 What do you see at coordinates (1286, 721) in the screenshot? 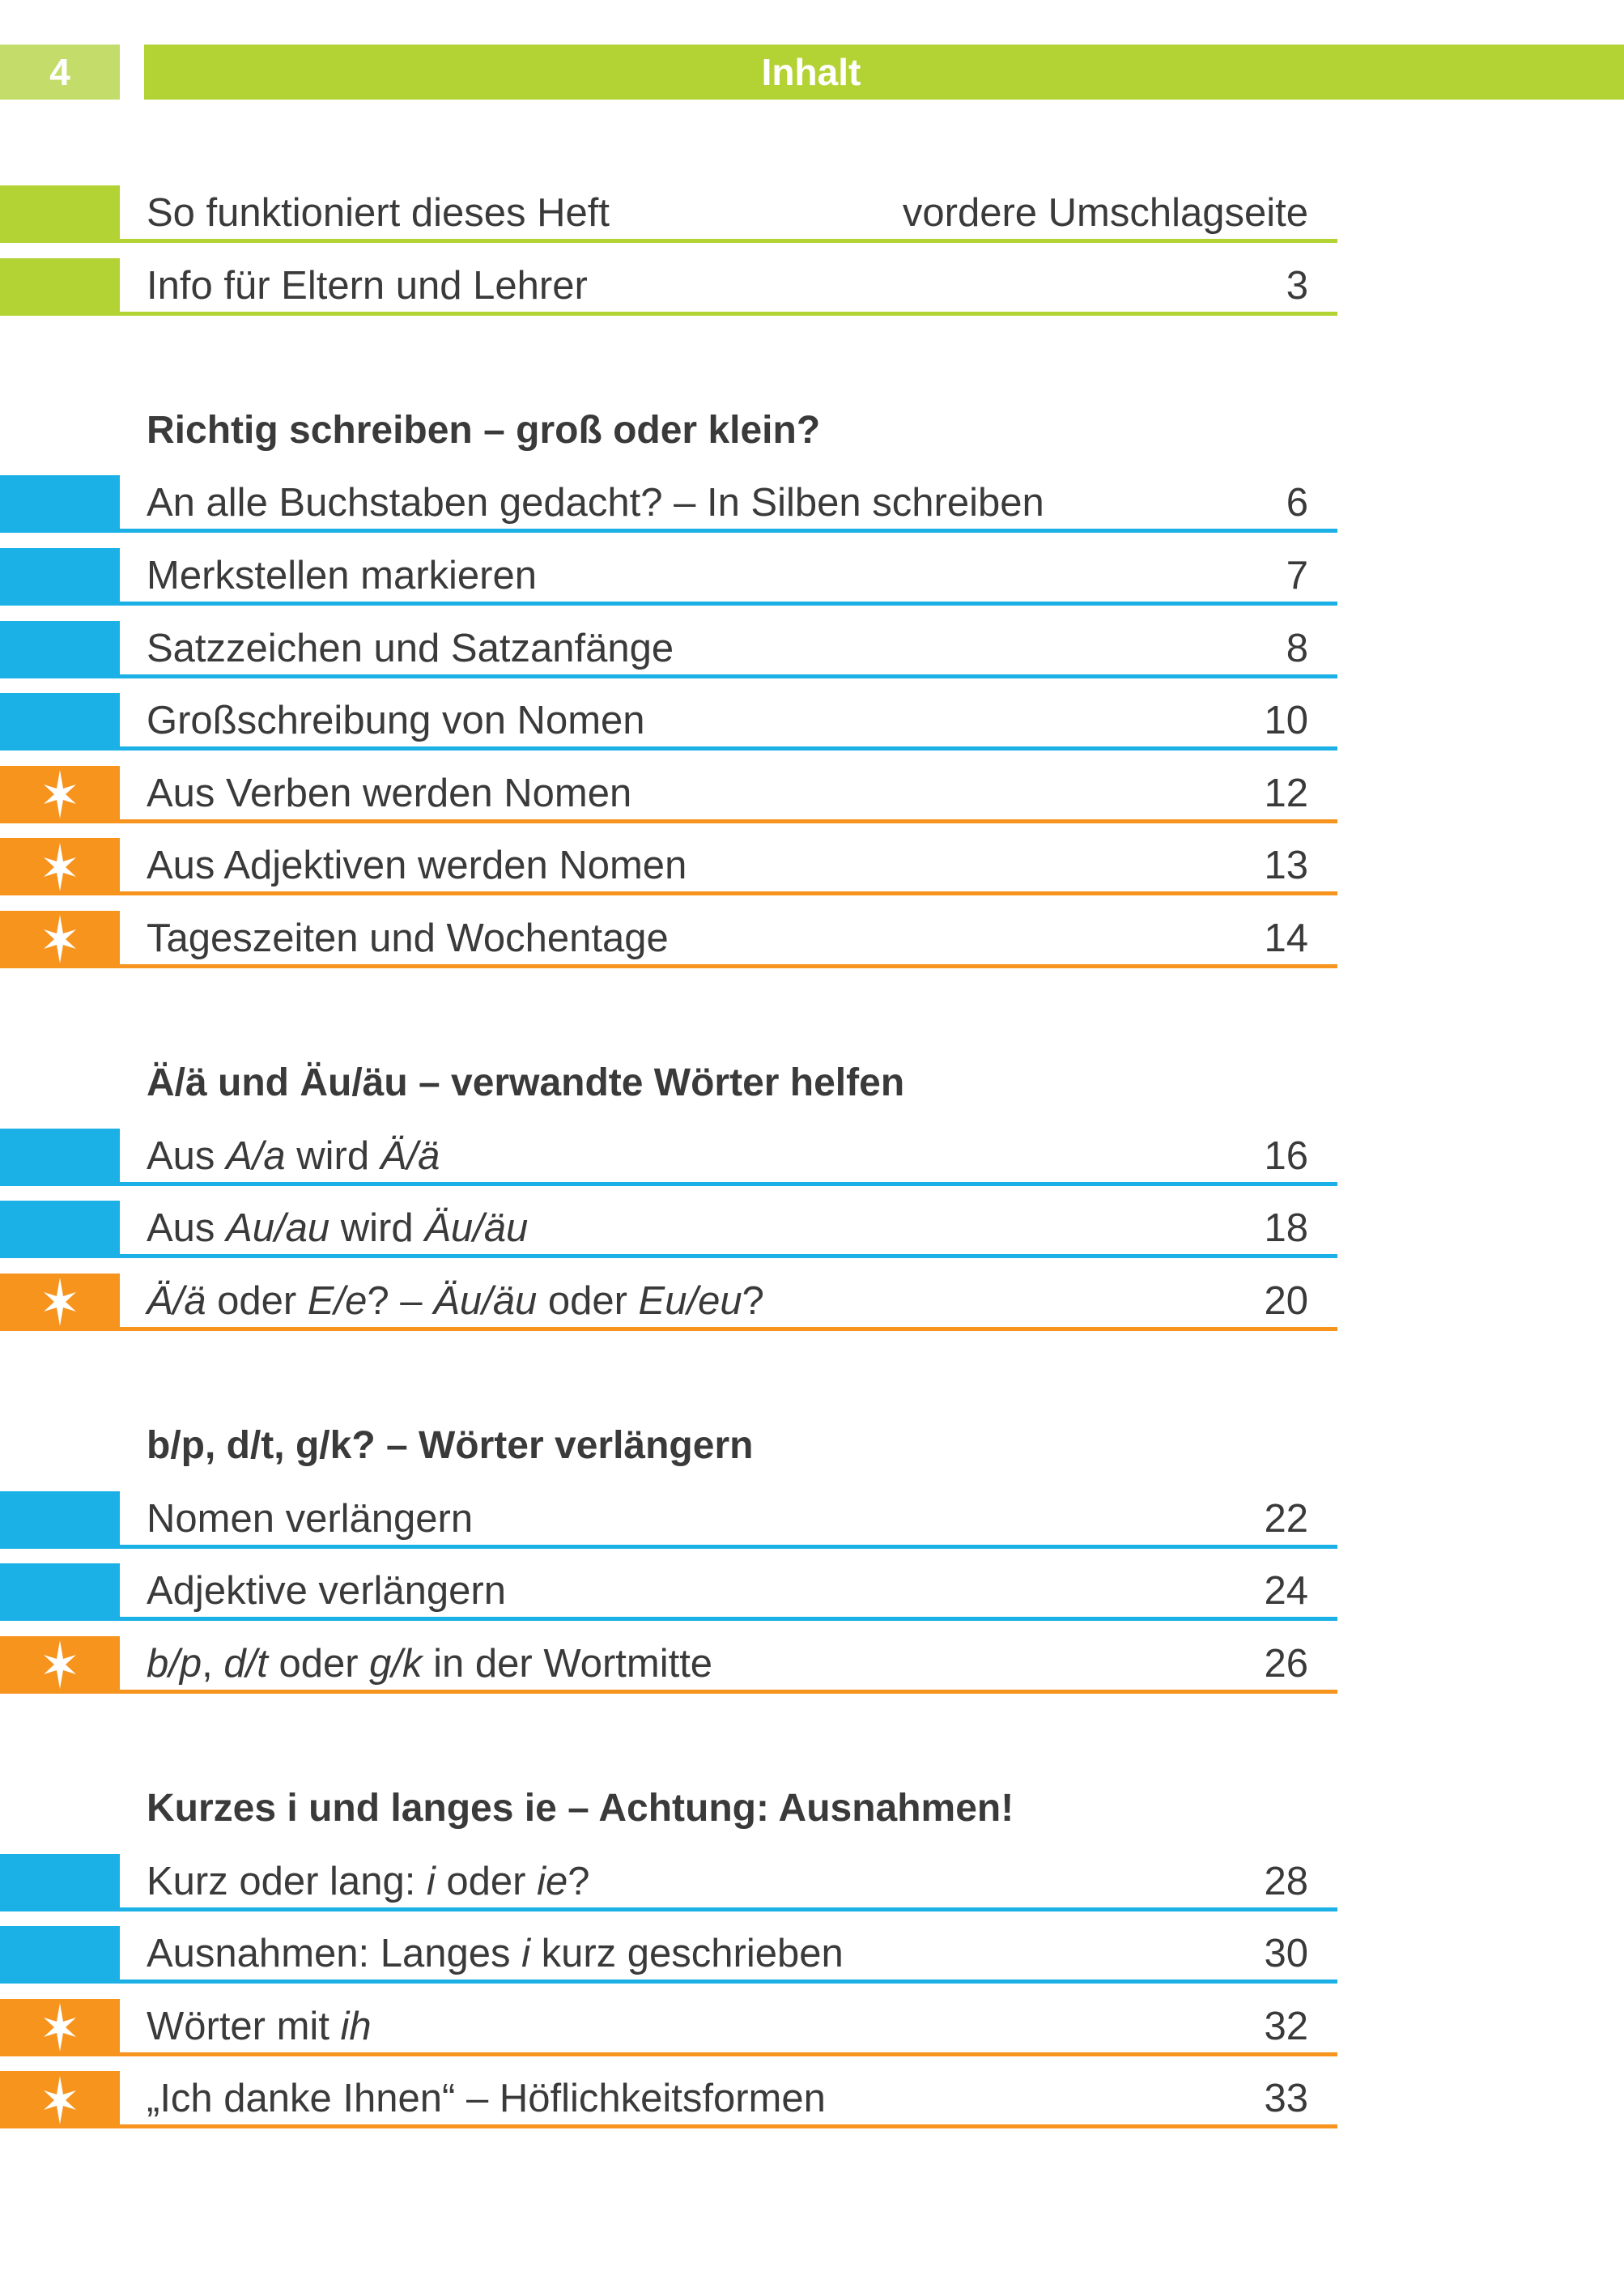
I see `entry-page: 10` at bounding box center [1286, 721].